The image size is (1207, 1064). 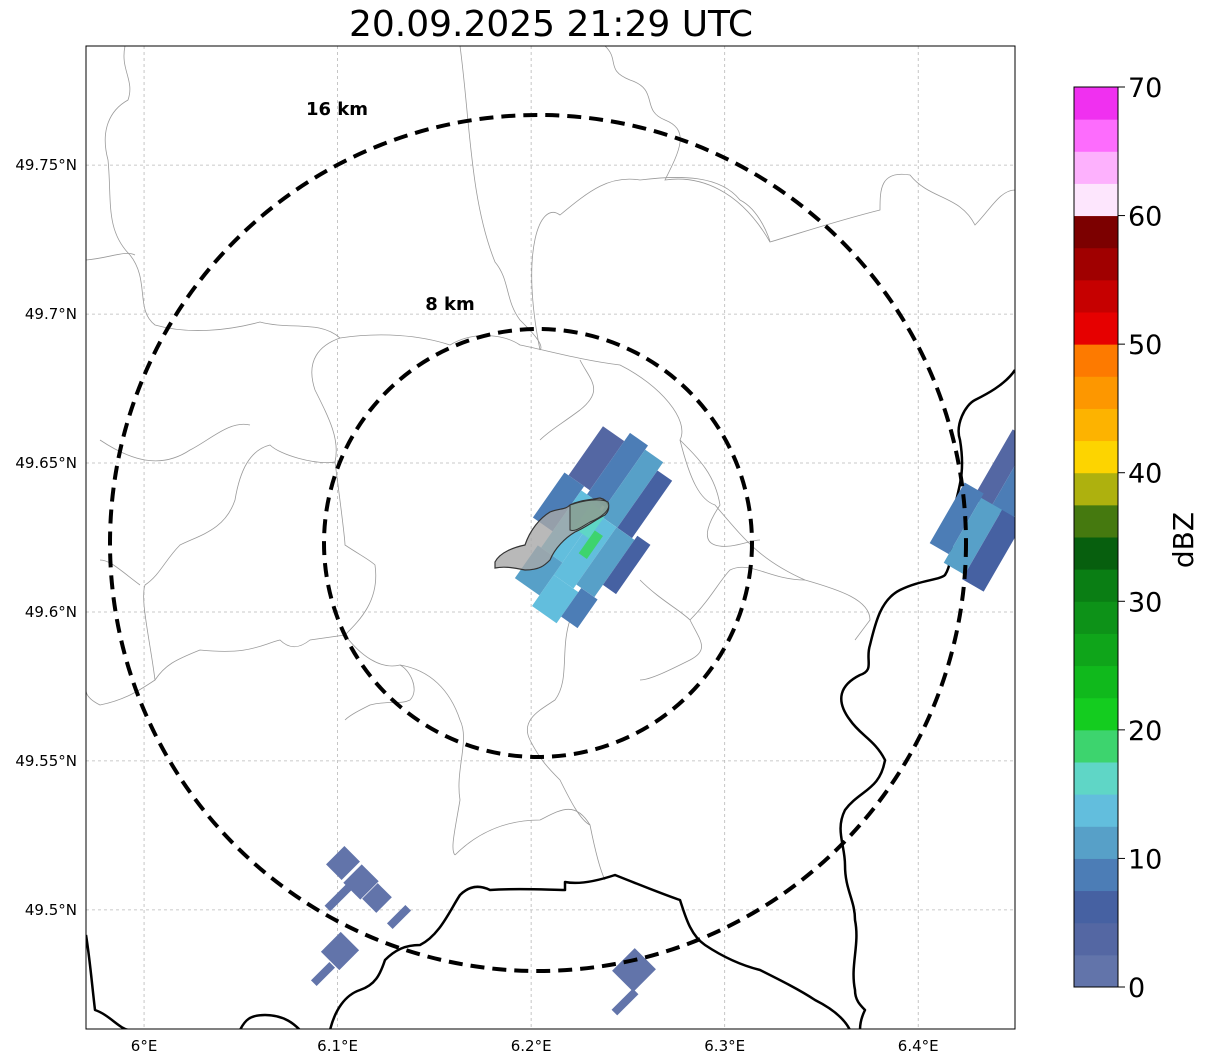 What do you see at coordinates (1145, 731) in the screenshot?
I see `colorbar-tick-label: 20` at bounding box center [1145, 731].